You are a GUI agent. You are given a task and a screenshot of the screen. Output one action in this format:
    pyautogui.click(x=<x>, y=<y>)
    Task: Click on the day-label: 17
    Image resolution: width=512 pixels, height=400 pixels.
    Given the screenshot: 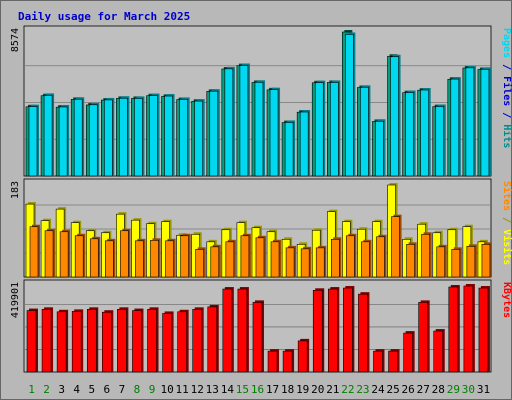 What is the action you would take?
    pyautogui.click(x=272, y=389)
    